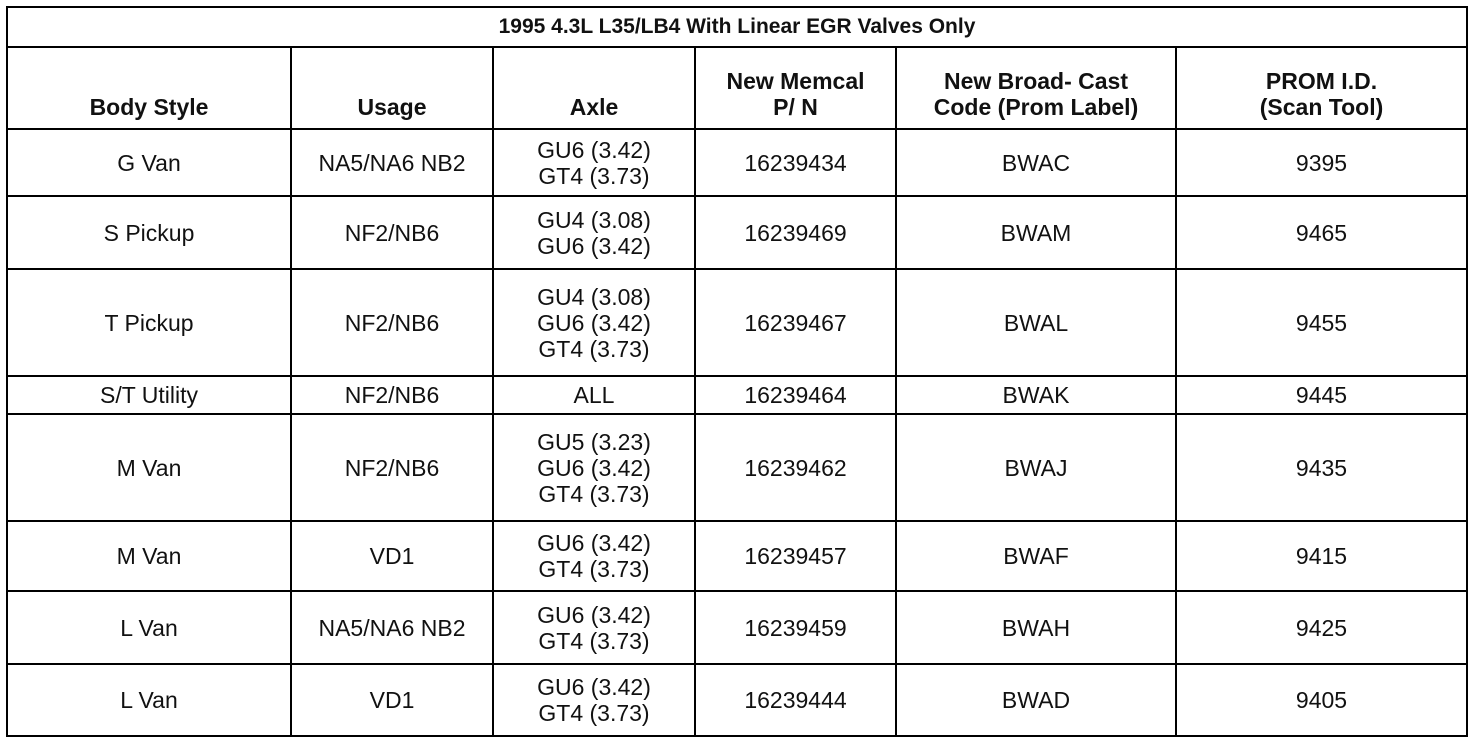 The height and width of the screenshot is (742, 1472). Describe the element at coordinates (149, 395) in the screenshot. I see `cell: S/T Utility` at that location.